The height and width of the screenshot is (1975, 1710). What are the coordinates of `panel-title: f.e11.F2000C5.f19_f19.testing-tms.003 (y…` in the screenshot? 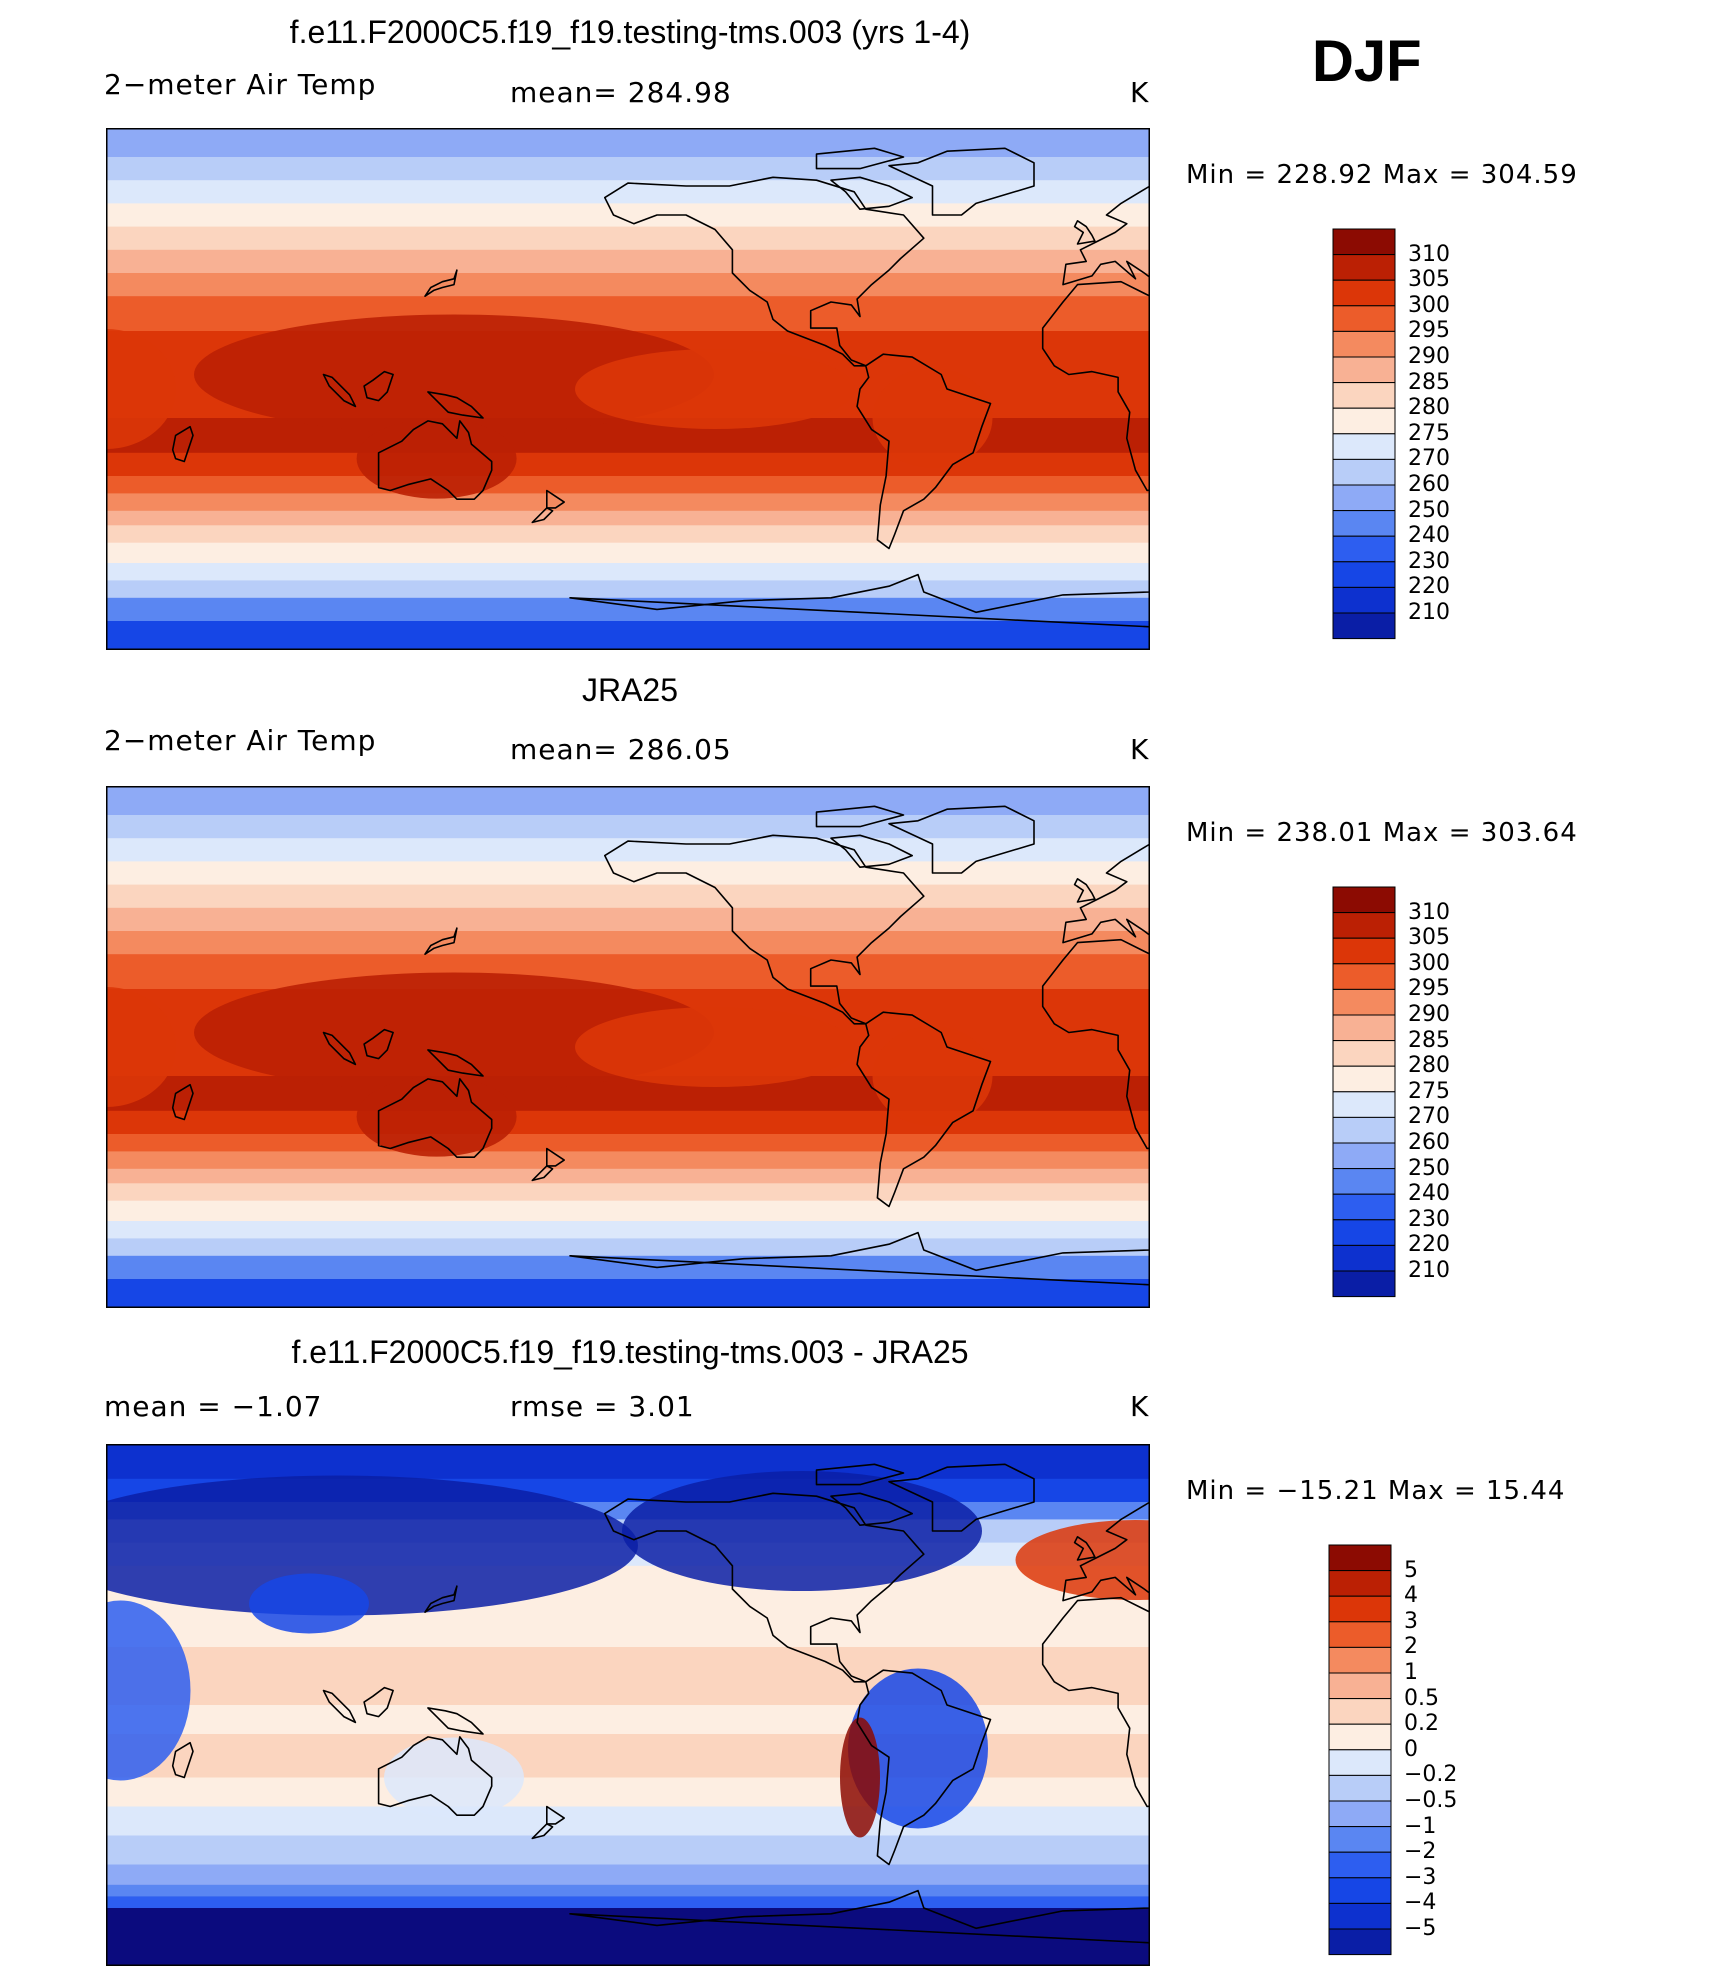 It's located at (630, 32).